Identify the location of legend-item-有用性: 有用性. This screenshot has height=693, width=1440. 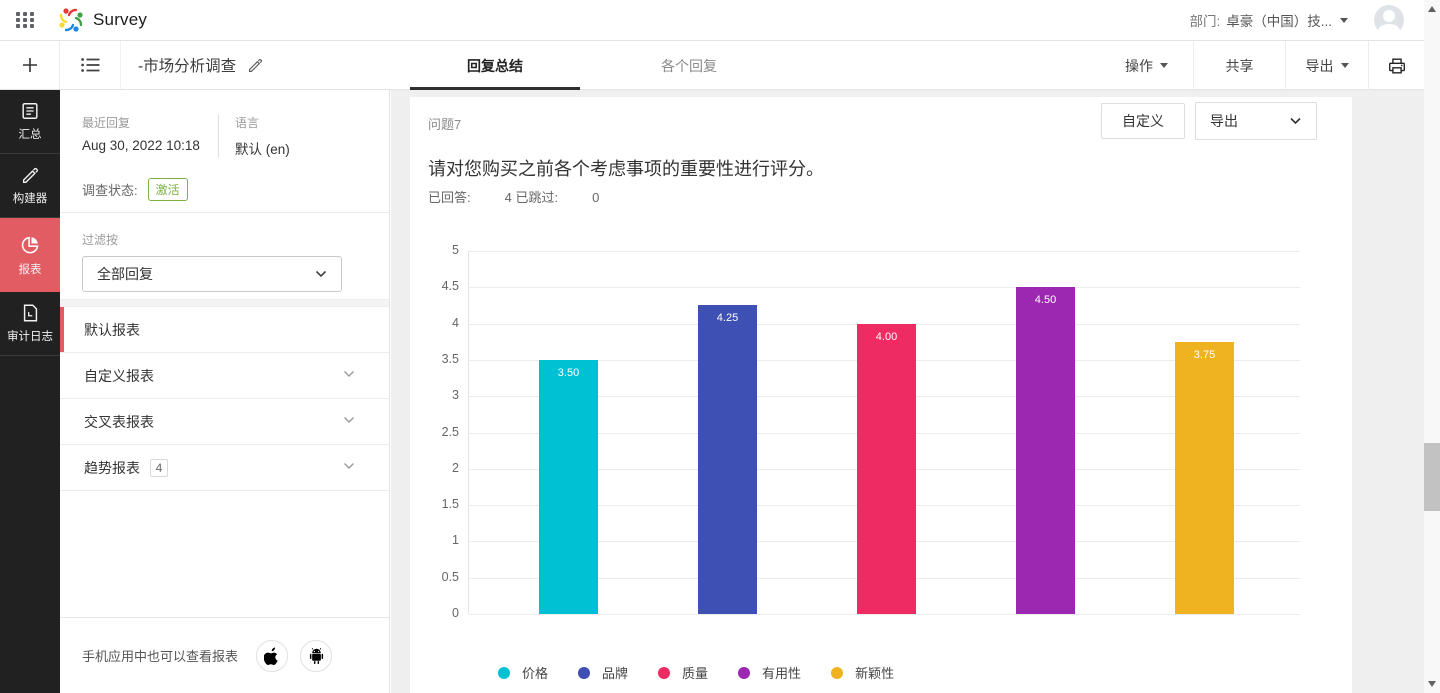
(769, 672).